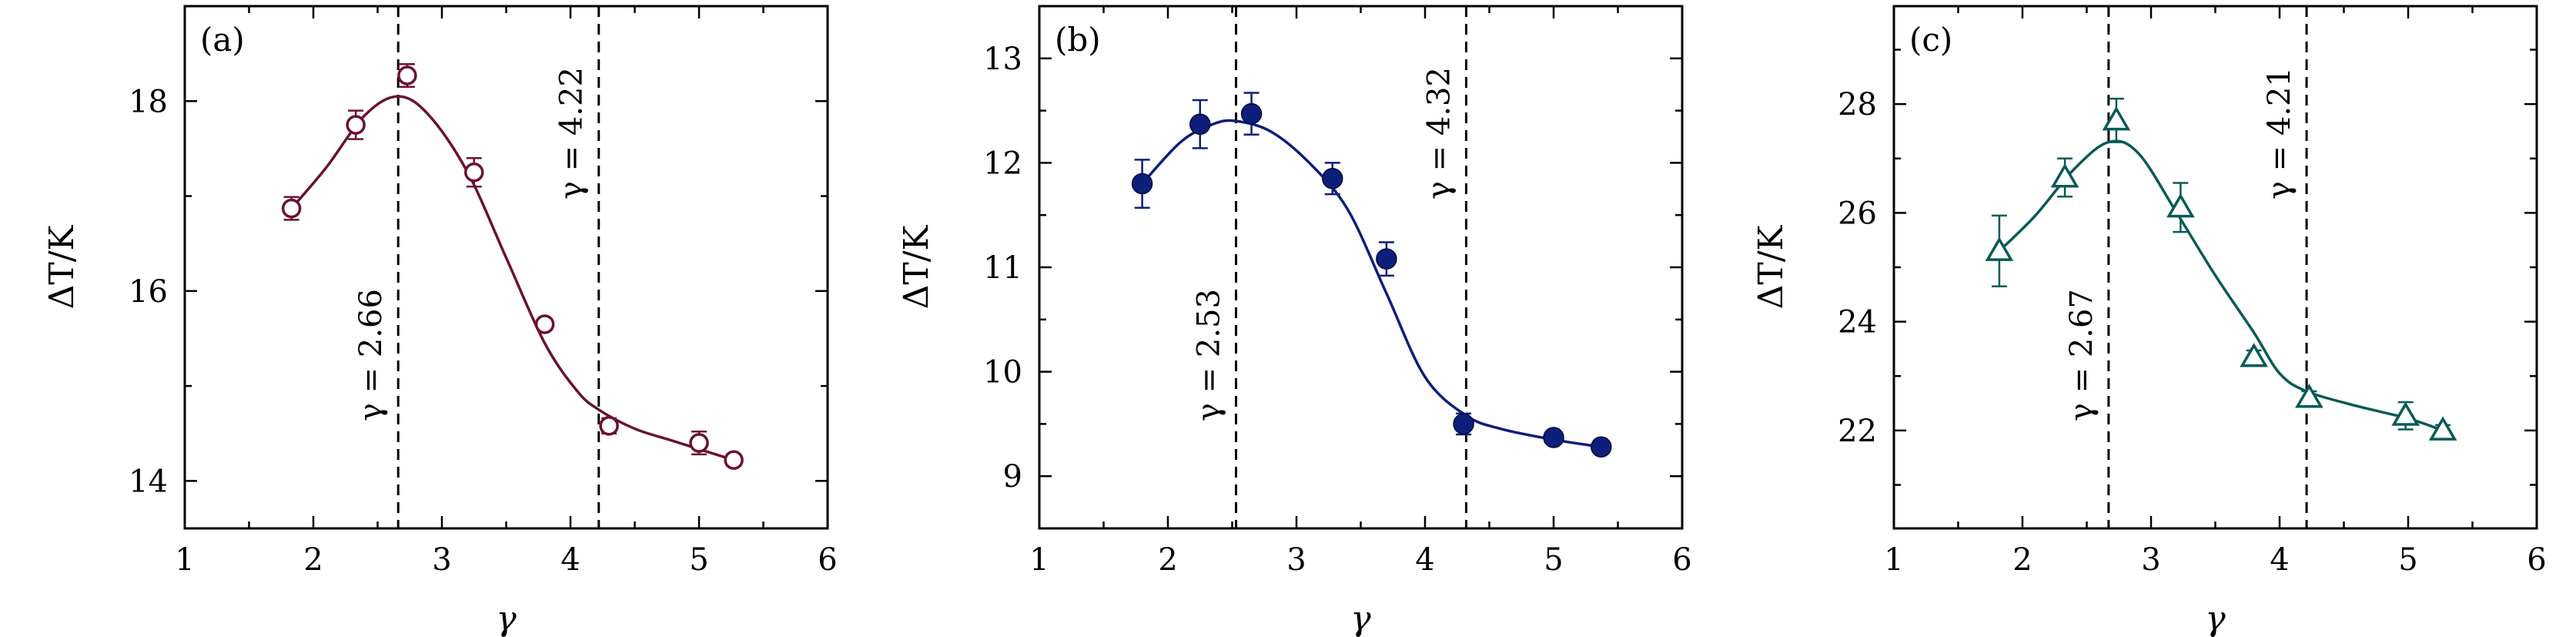 The width and height of the screenshot is (2576, 637). What do you see at coordinates (1858, 432) in the screenshot?
I see `y-tick-label: 22` at bounding box center [1858, 432].